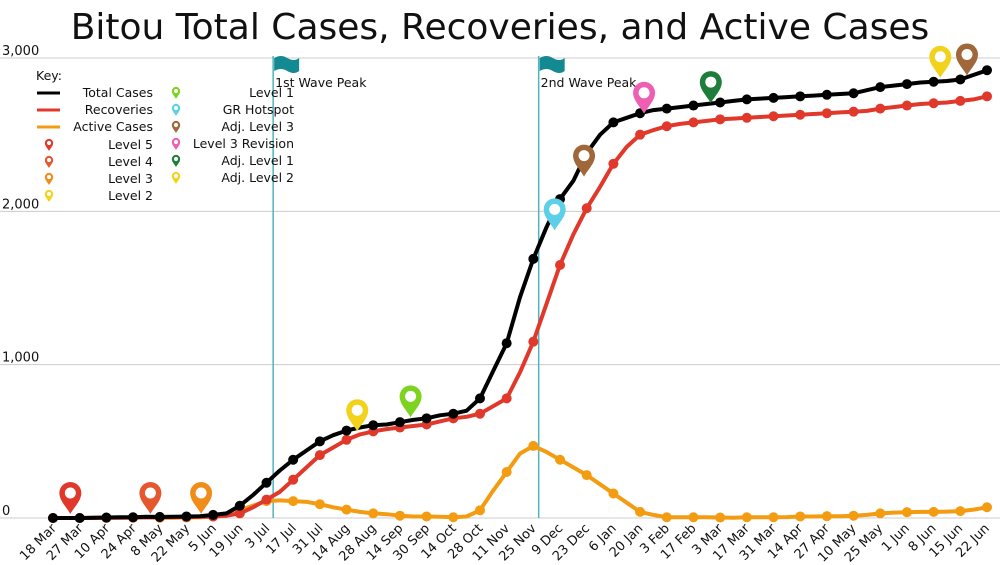  Describe the element at coordinates (321, 82) in the screenshot. I see `reference-line-label: 1st Wave Peak` at that location.